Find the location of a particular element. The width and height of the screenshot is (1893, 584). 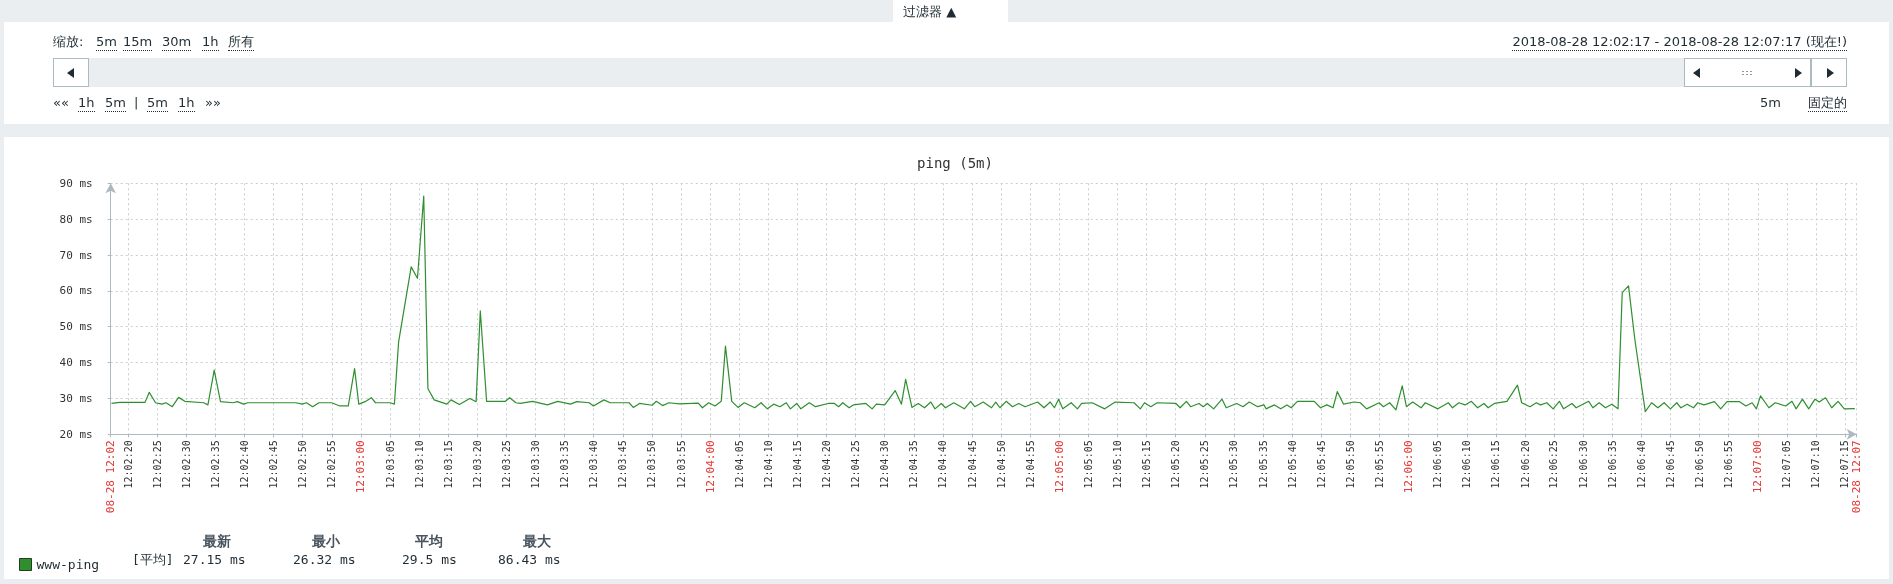

x-tick-label: 12:06:25 is located at coordinates (1554, 464).